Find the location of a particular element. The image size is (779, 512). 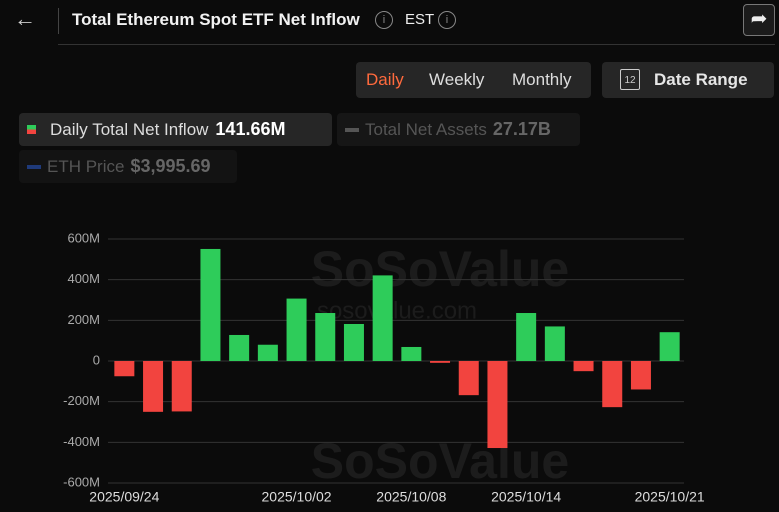

header-divider is located at coordinates (416, 44).